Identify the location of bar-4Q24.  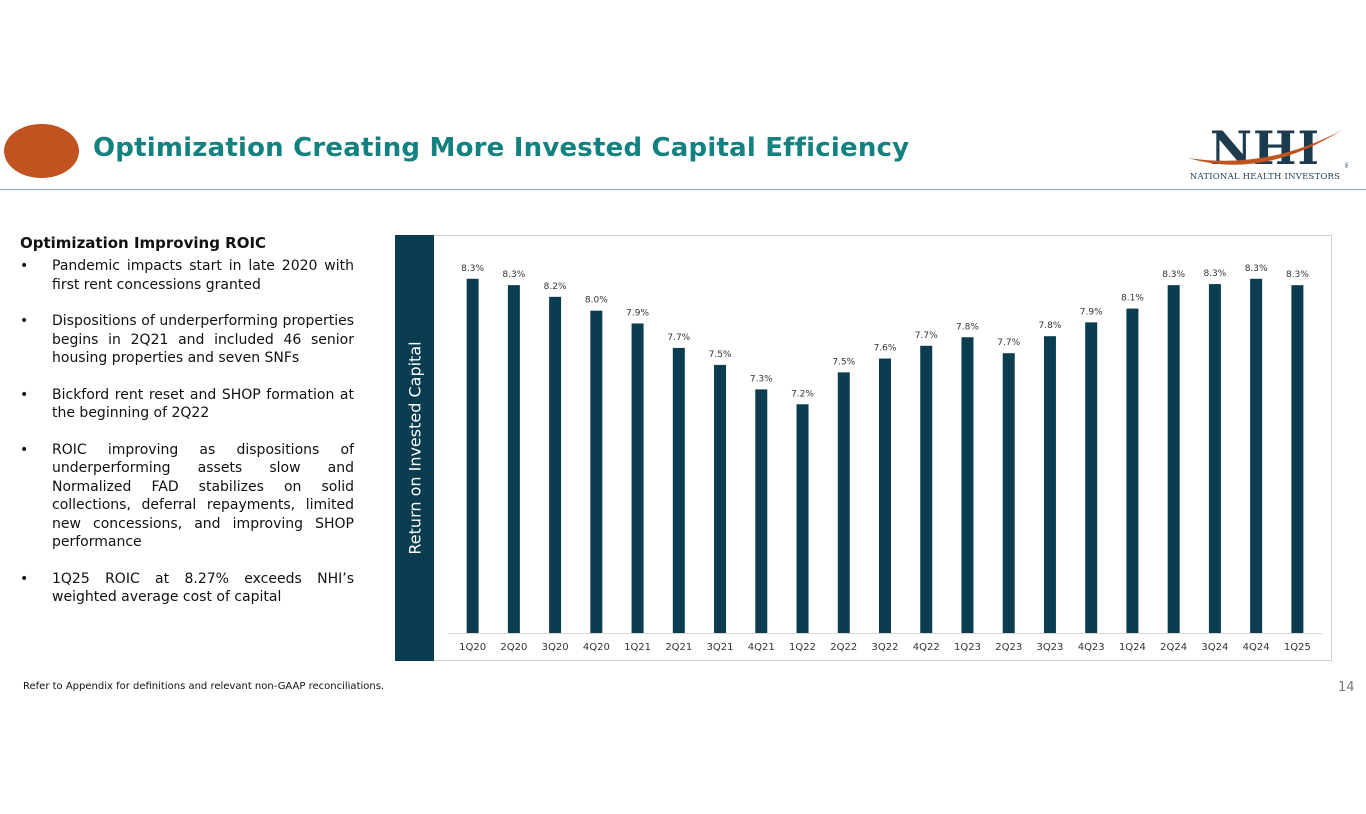
(1256, 455).